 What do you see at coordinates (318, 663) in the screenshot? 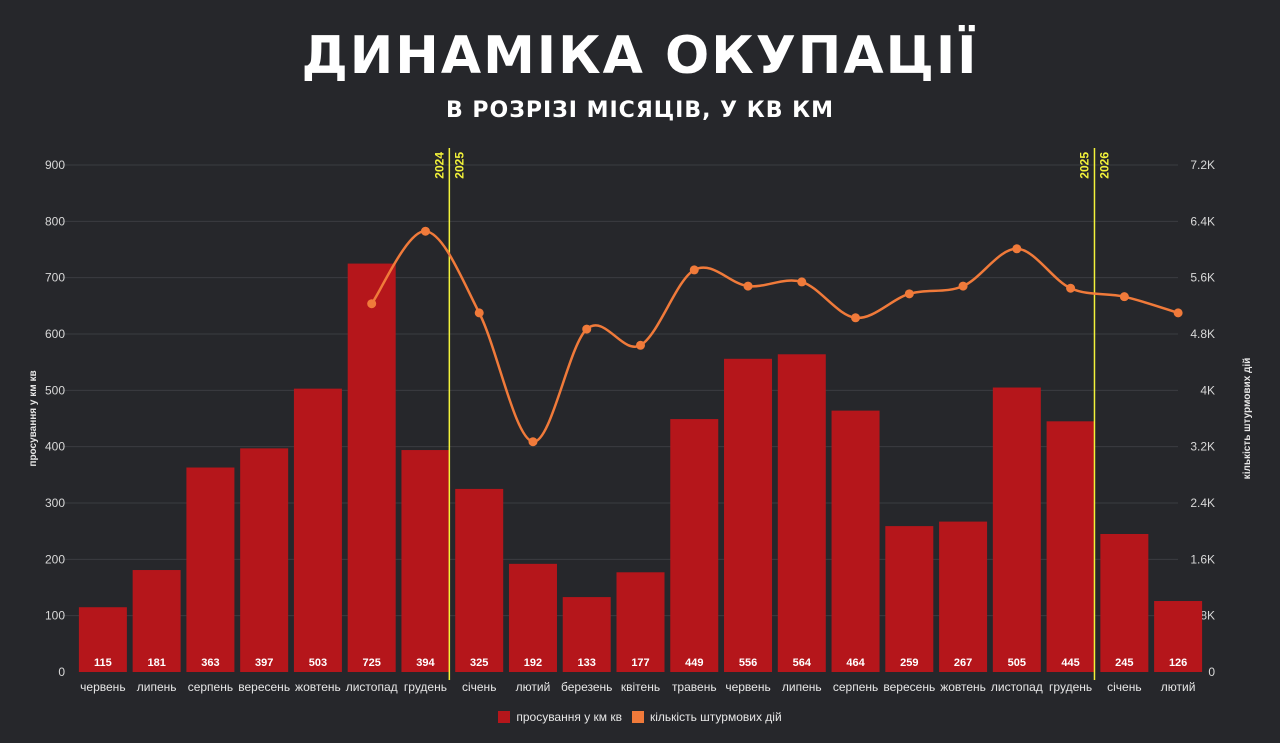
I see `bar-value-label: 503` at bounding box center [318, 663].